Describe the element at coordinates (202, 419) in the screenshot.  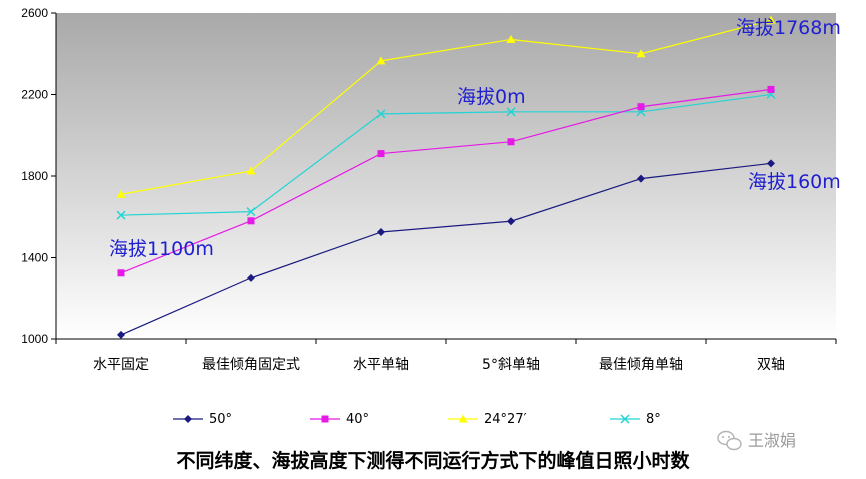
I see `legend-item: 50°` at that location.